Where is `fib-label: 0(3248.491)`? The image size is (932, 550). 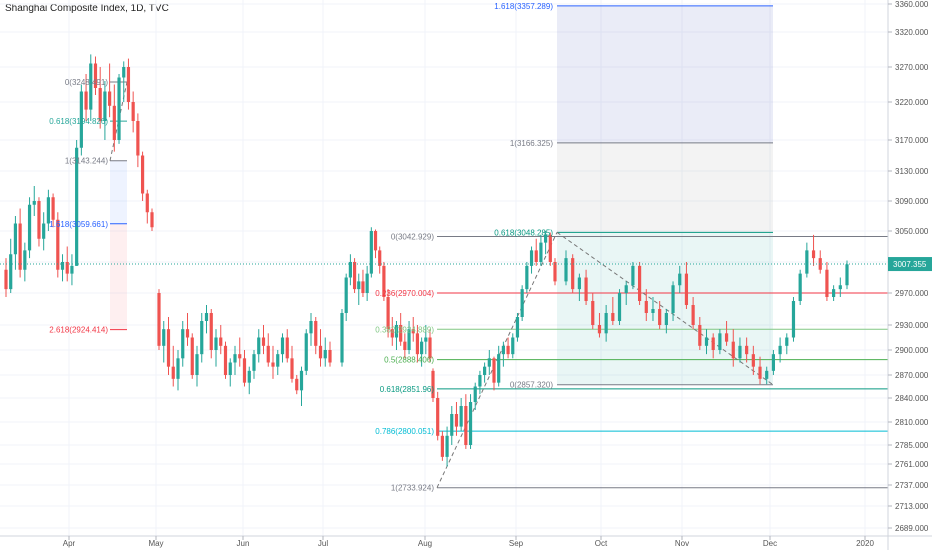
fib-label: 0(3248.491) is located at coordinates (86, 82).